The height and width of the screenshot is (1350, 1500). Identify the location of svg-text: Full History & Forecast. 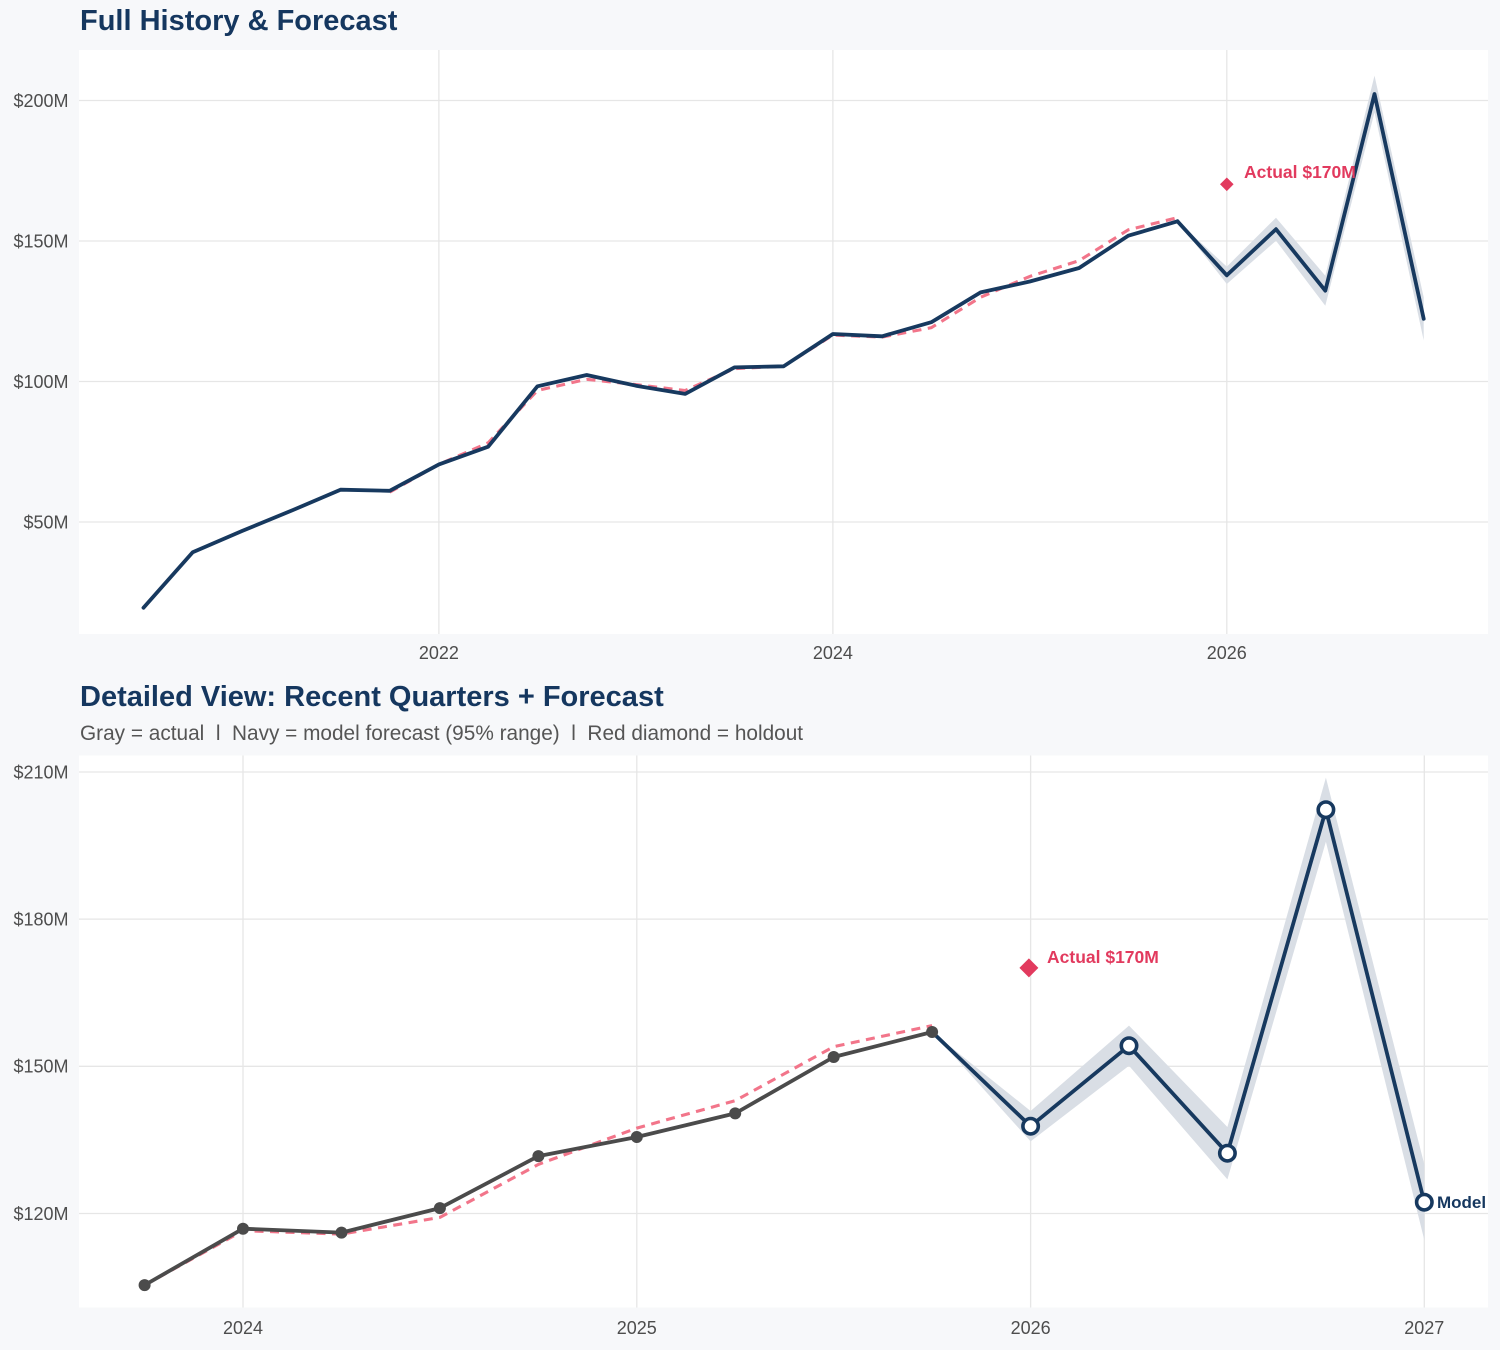
(239, 21).